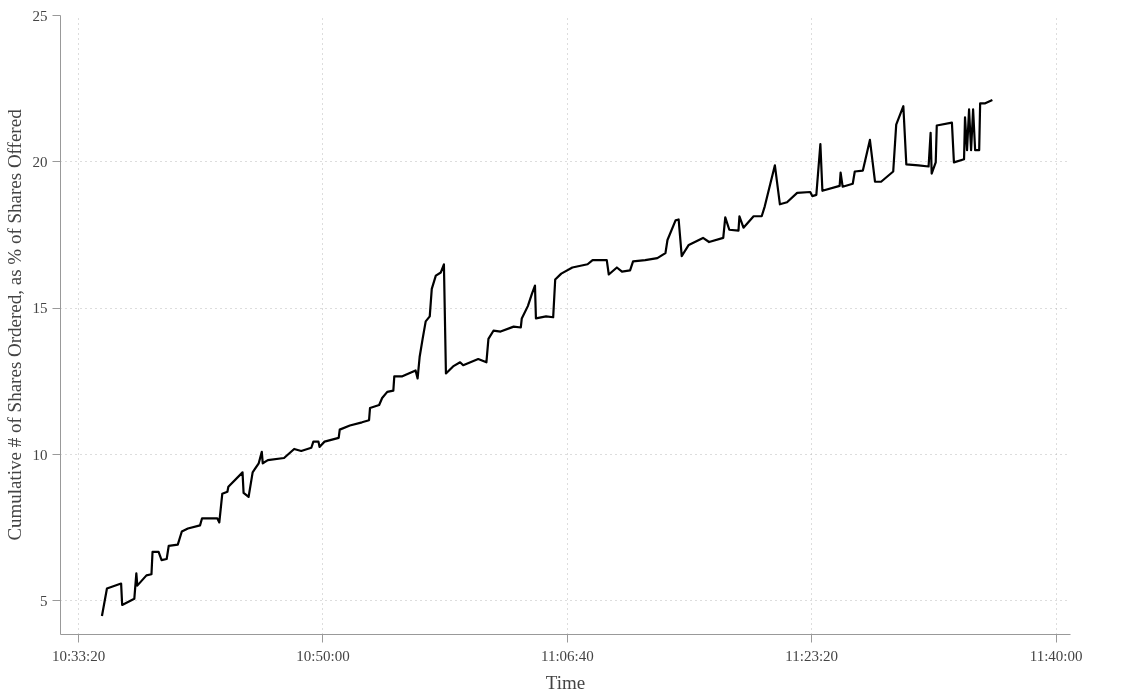 This screenshot has width=1123, height=700. Describe the element at coordinates (44, 600) in the screenshot. I see `y-tick-label: 5` at that location.